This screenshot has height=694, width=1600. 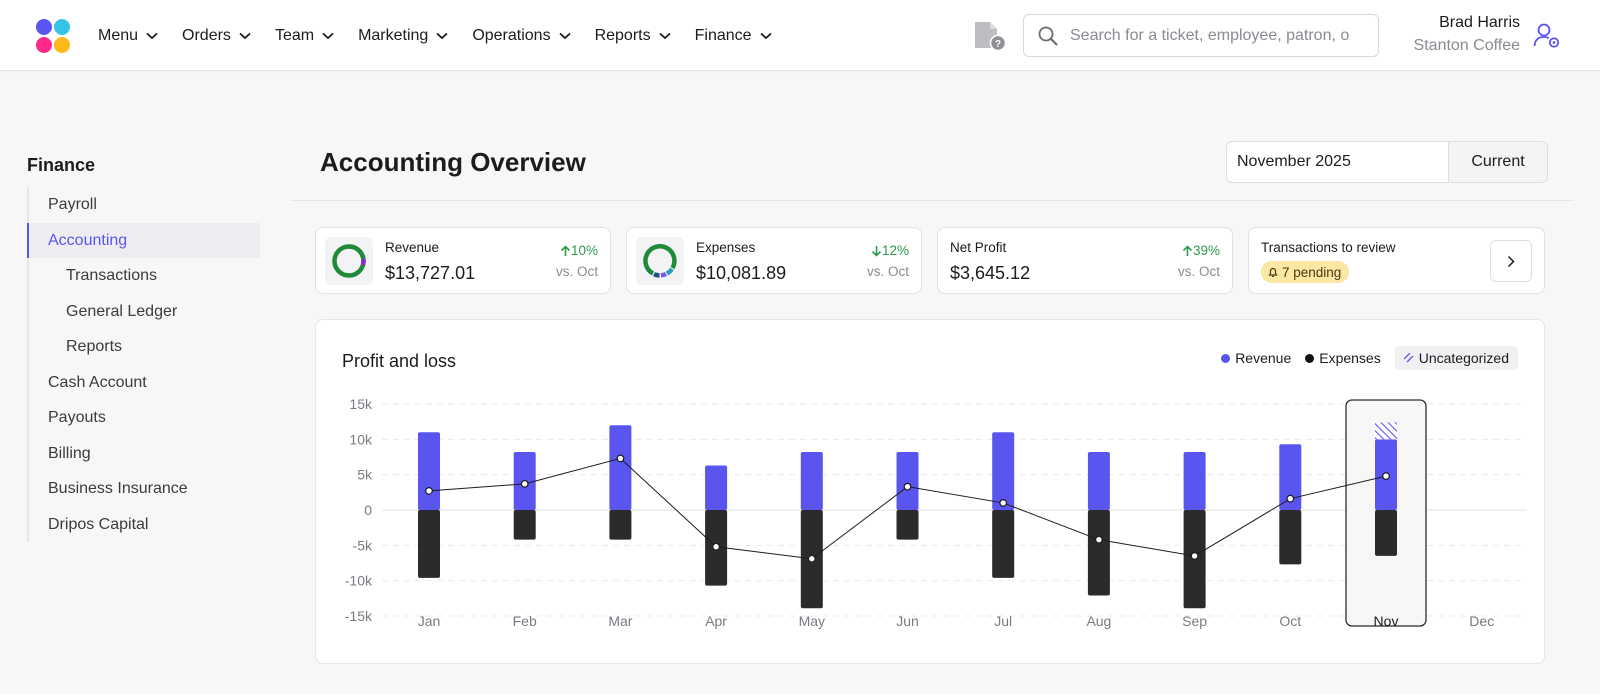 I want to click on expenses-card: Expenses $10,081.89 12% vs. Oct, so click(x=774, y=260).